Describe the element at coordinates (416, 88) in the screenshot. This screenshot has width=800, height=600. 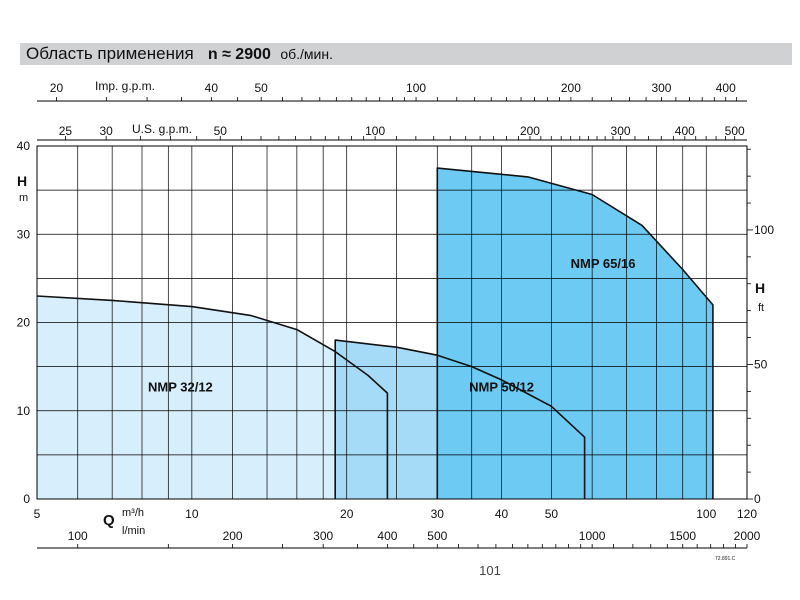
I see `impgpm-tick-label: 100` at that location.